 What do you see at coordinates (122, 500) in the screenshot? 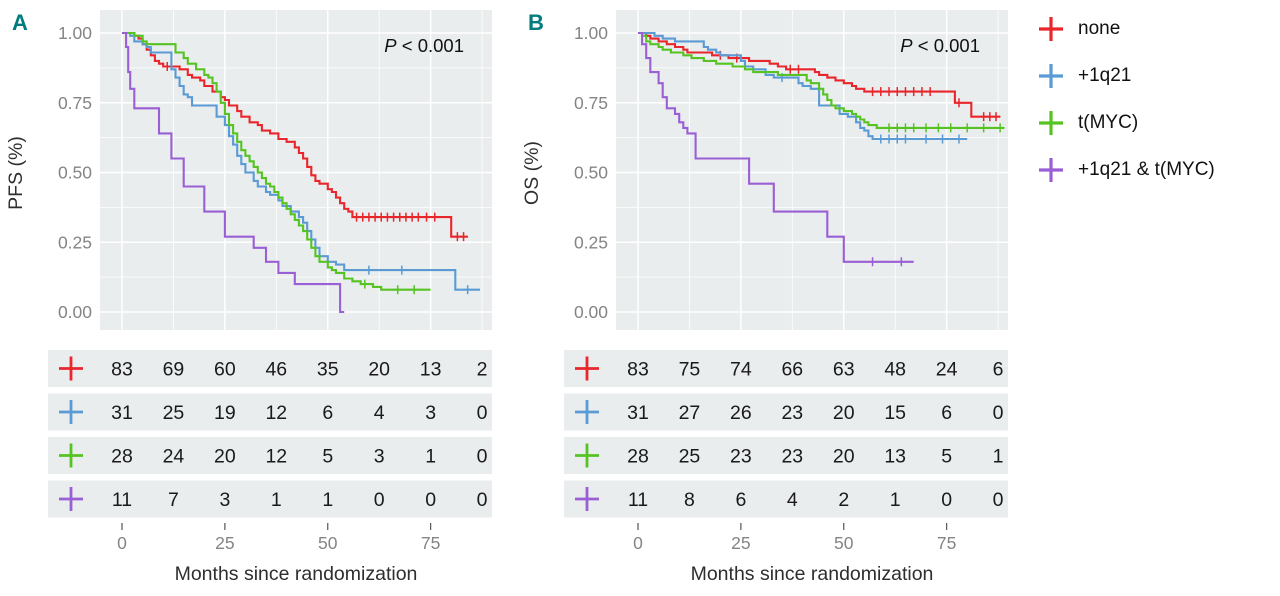
I see `risk-count: 11` at bounding box center [122, 500].